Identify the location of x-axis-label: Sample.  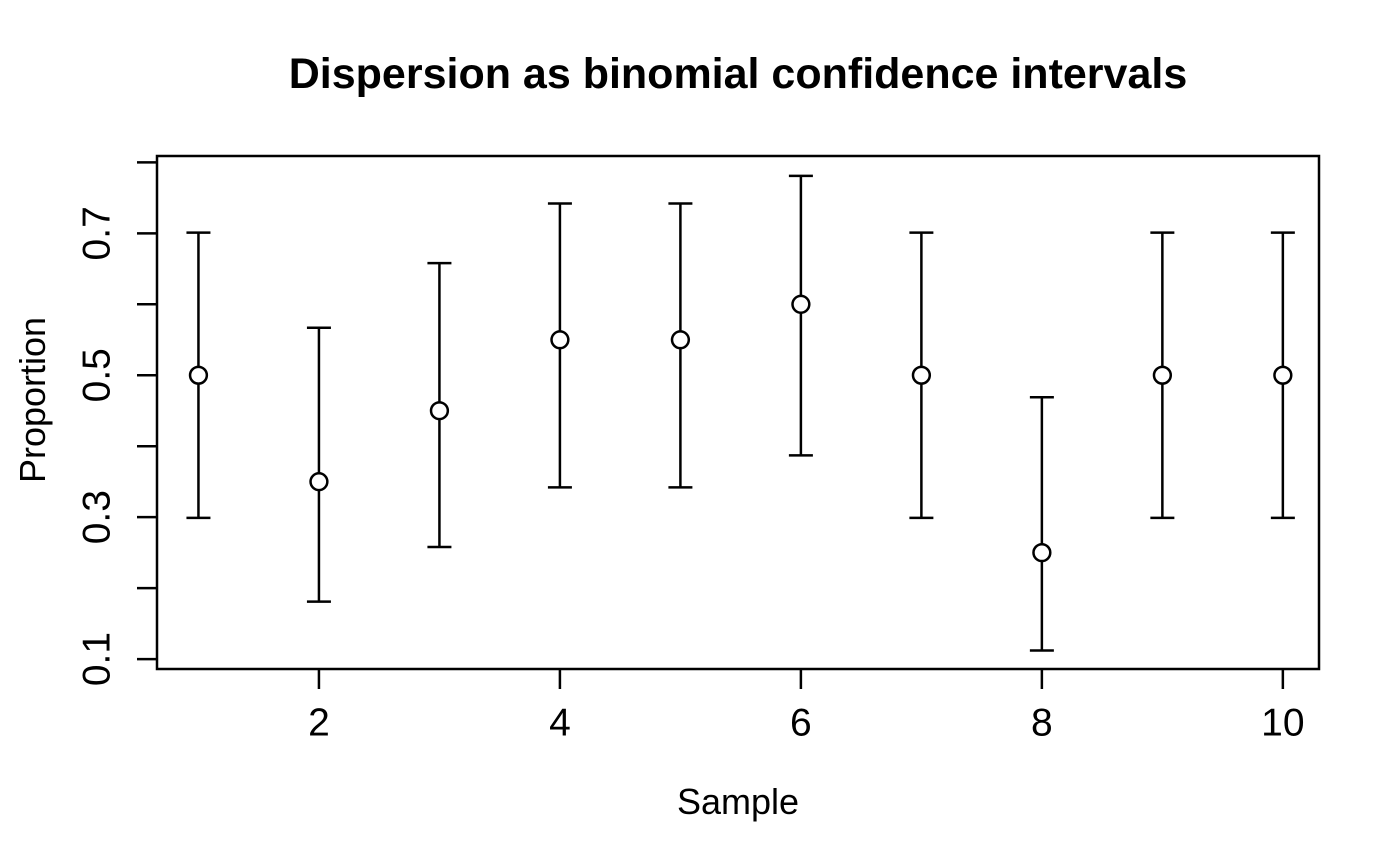
(738, 801).